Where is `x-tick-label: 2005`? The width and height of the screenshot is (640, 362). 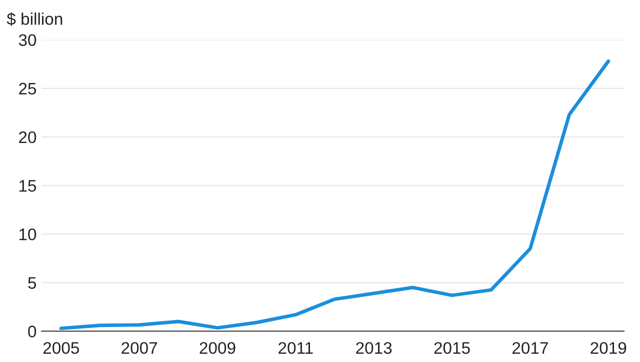 x-tick-label: 2005 is located at coordinates (61, 348).